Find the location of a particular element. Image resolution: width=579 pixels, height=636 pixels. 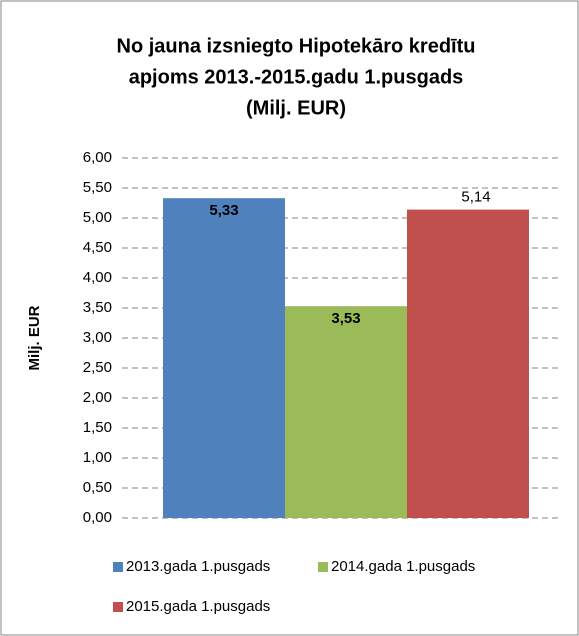

y-tick-label: 0,00 is located at coordinates (97, 517).